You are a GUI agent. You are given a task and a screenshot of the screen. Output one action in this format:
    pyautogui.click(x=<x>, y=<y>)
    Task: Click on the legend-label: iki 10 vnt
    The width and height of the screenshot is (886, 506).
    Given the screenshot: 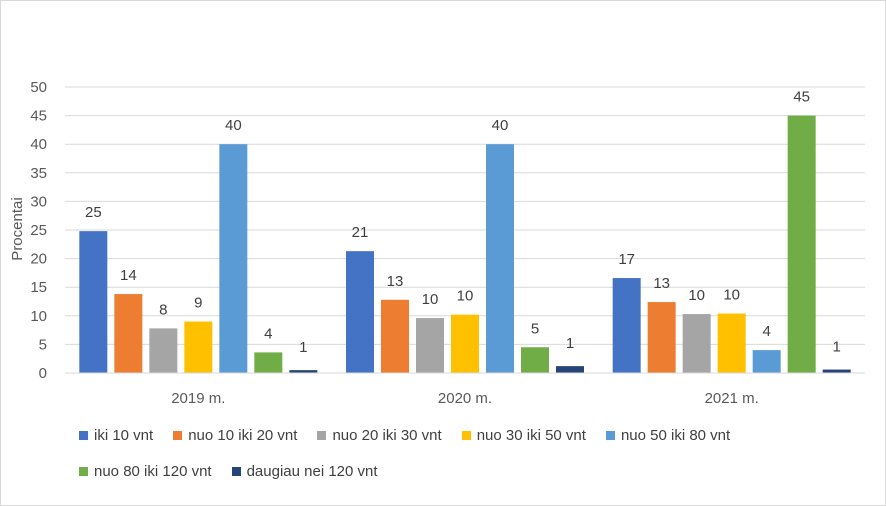 What is the action you would take?
    pyautogui.click(x=124, y=435)
    